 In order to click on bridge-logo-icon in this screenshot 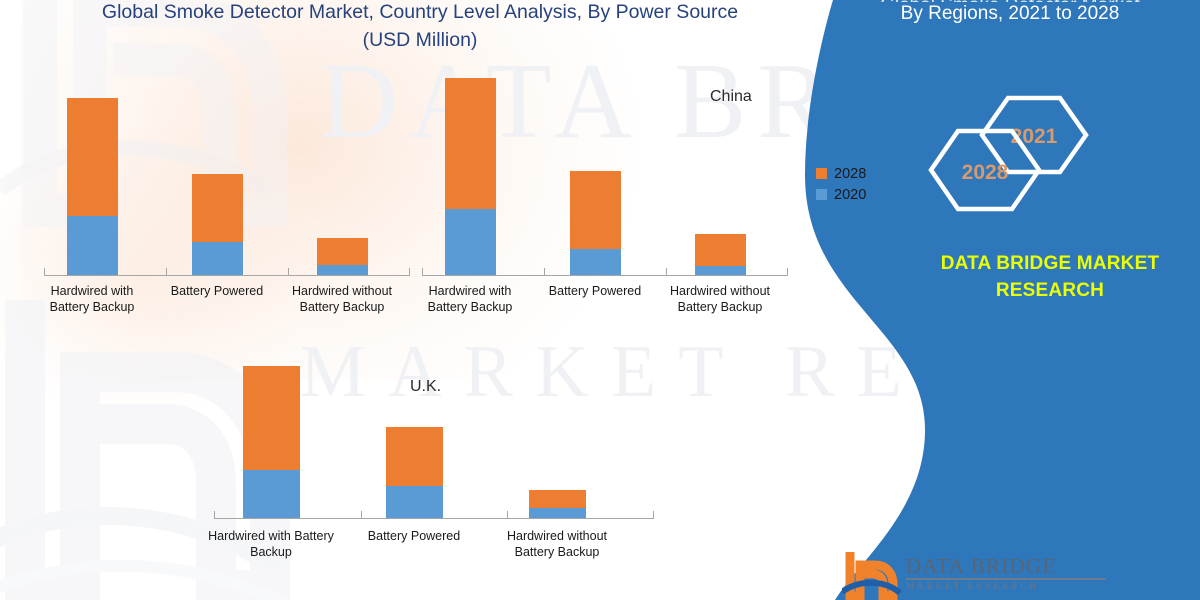, I will do `click(871, 575)`.